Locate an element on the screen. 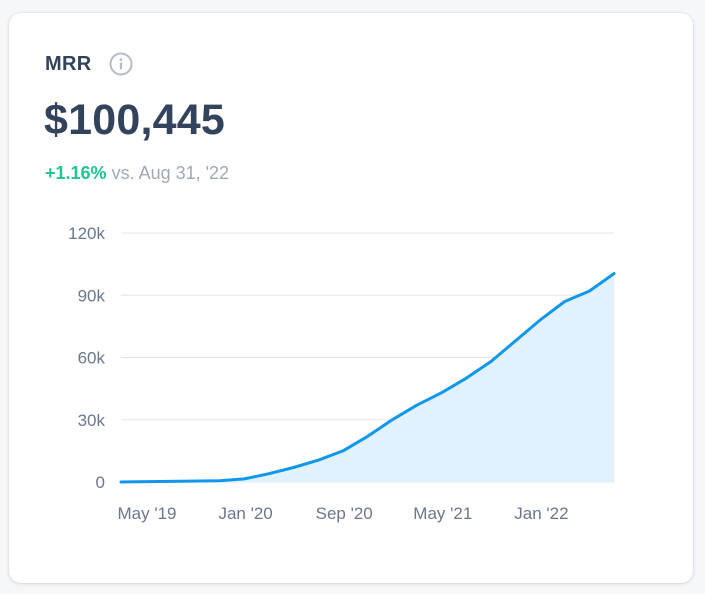 This screenshot has width=705, height=594. y-tick-label: 60k is located at coordinates (92, 358).